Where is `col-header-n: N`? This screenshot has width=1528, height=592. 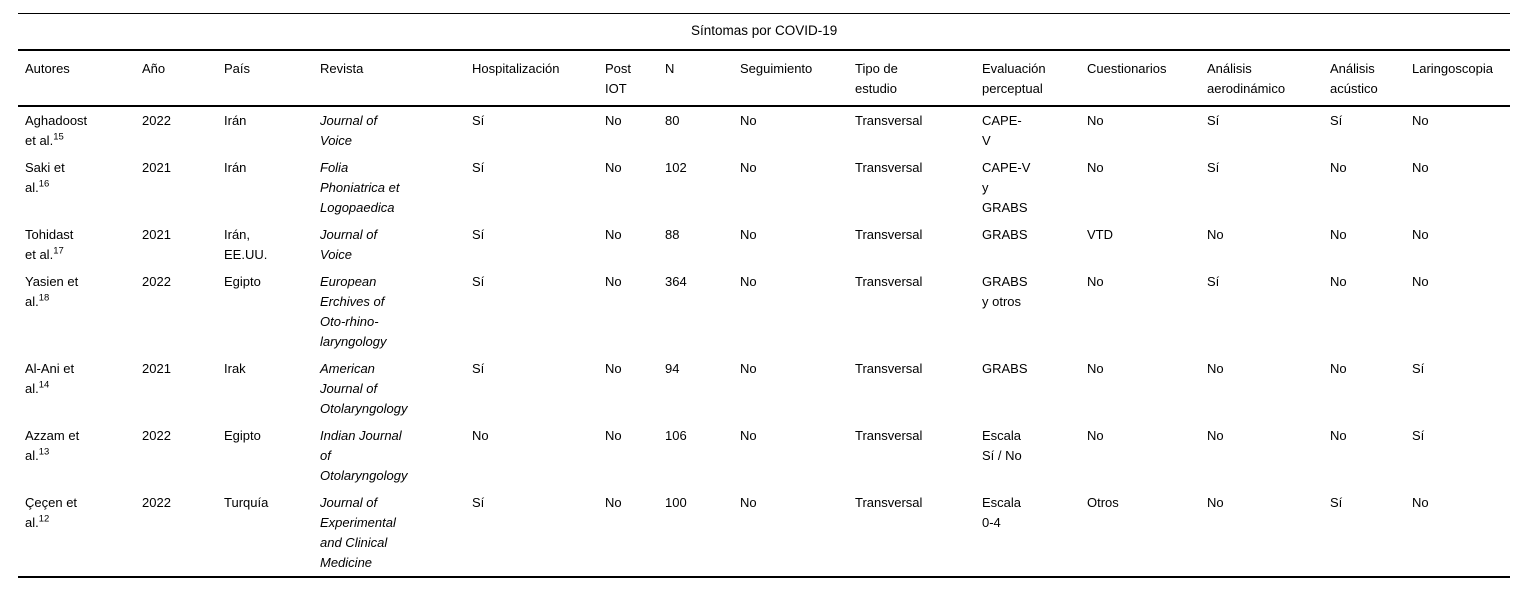
col-header-n: N is located at coordinates (702, 78).